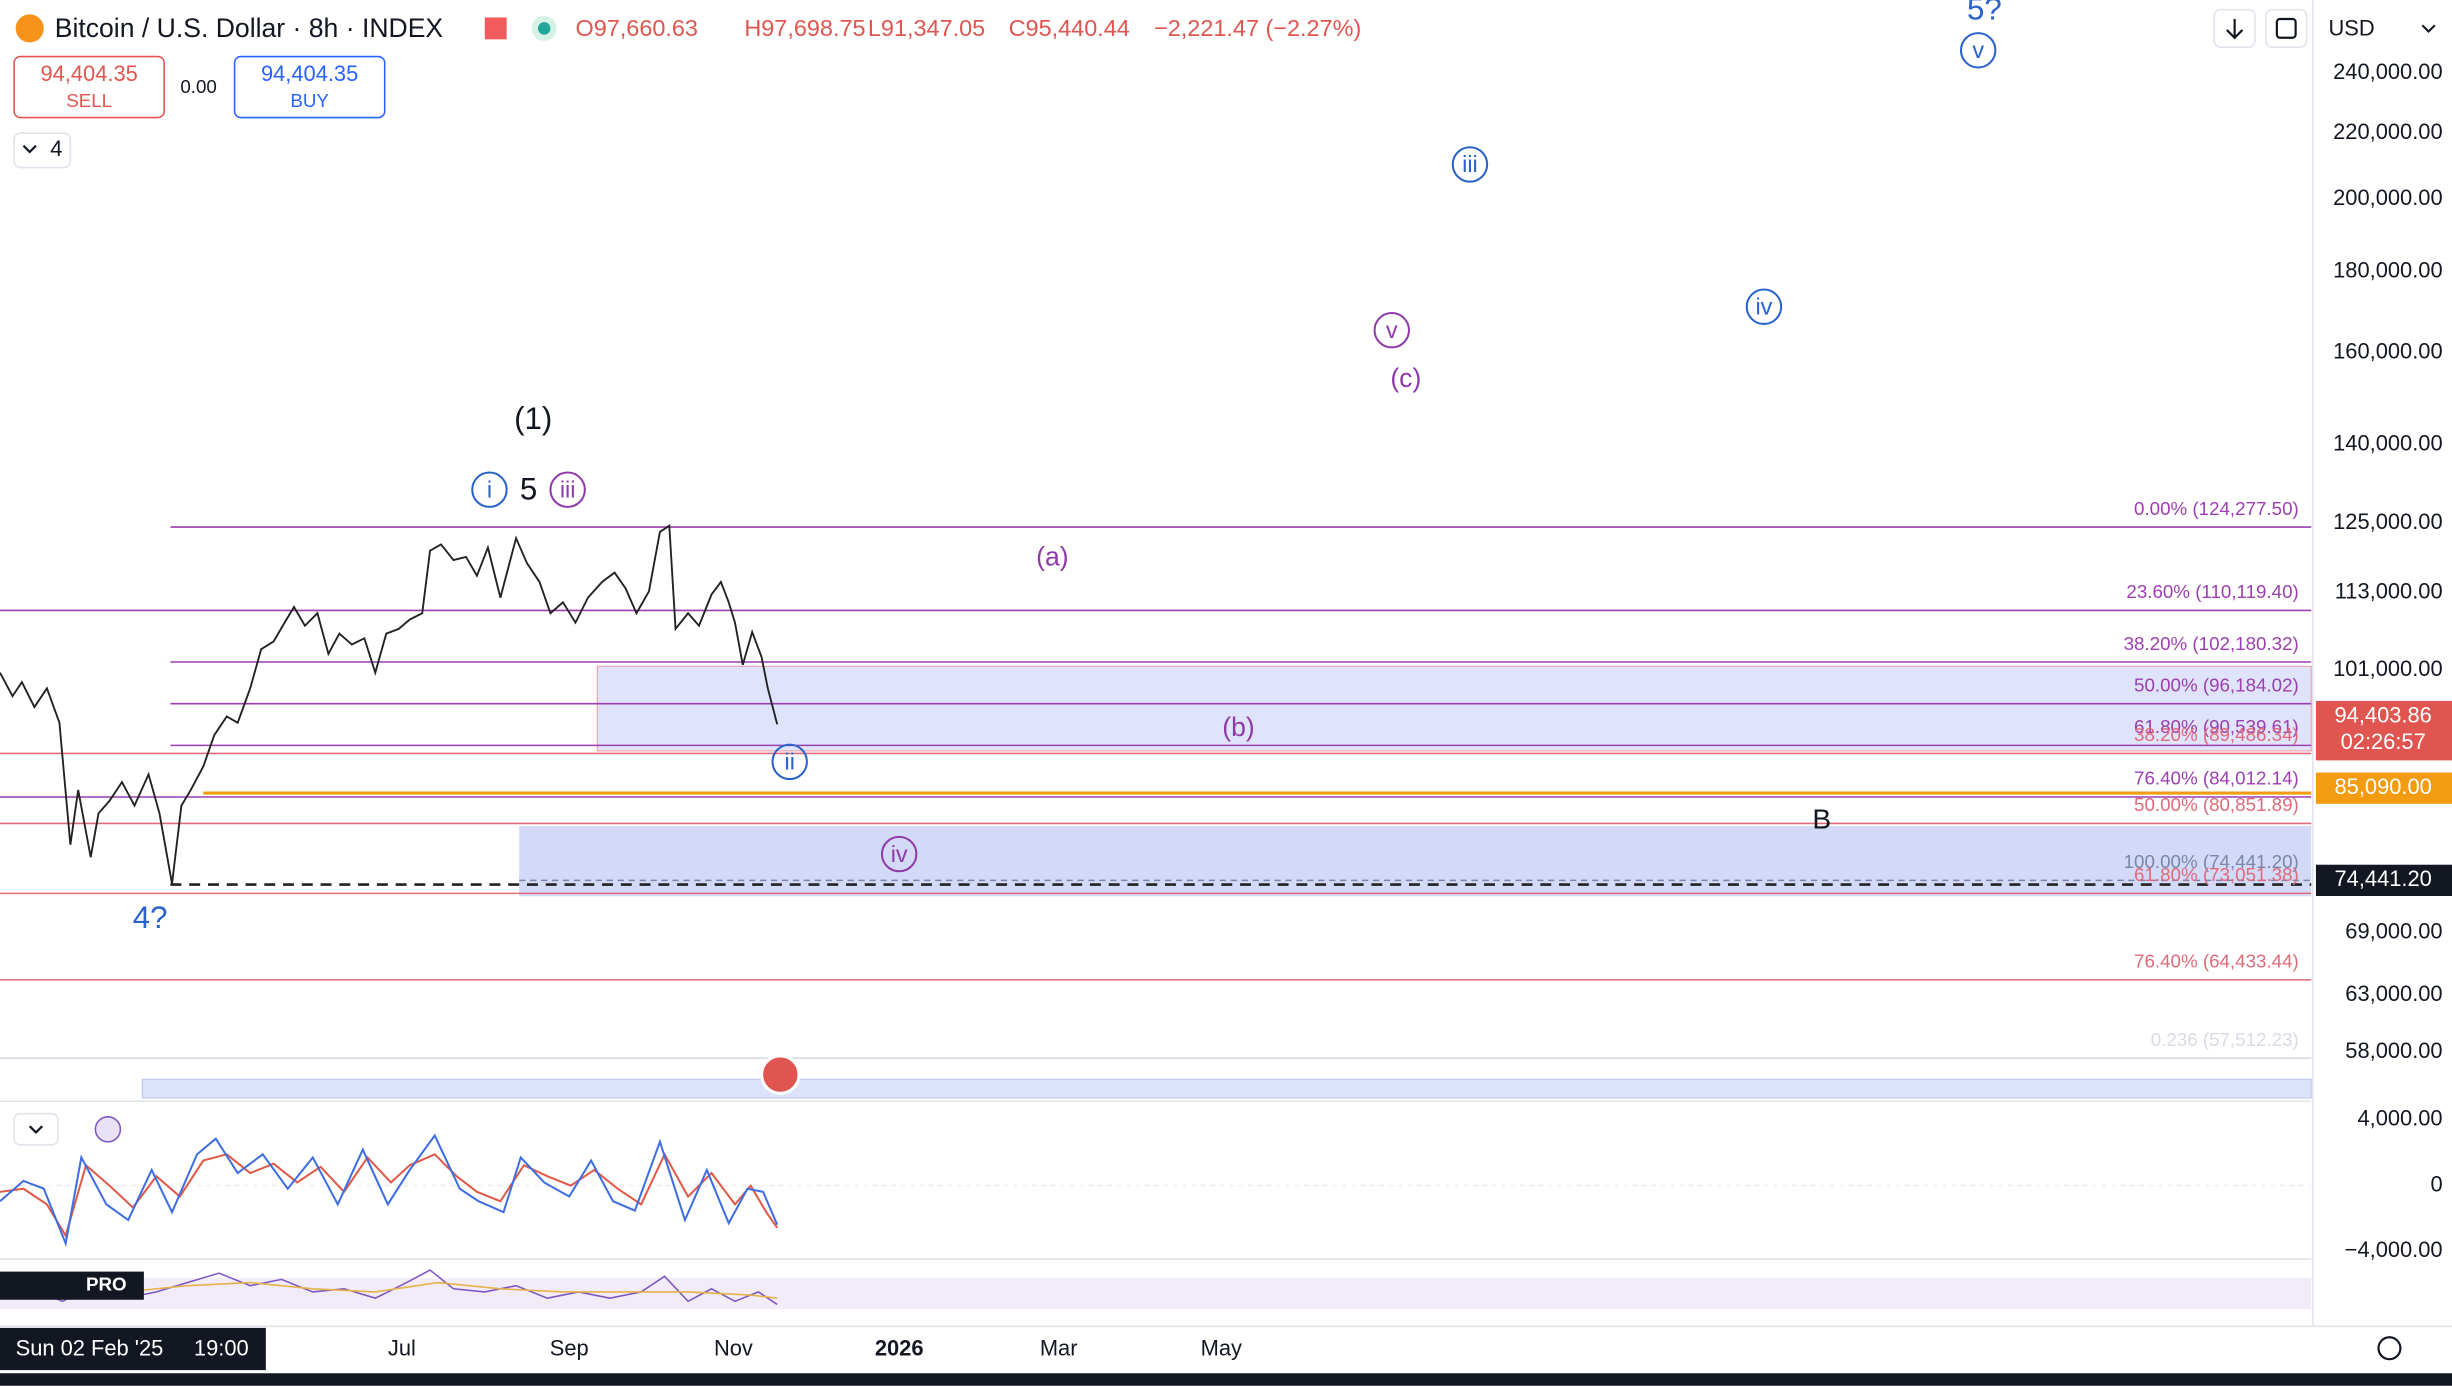  What do you see at coordinates (2211, 643) in the screenshot?
I see `fib-label: 38.20% (102,180.32)` at bounding box center [2211, 643].